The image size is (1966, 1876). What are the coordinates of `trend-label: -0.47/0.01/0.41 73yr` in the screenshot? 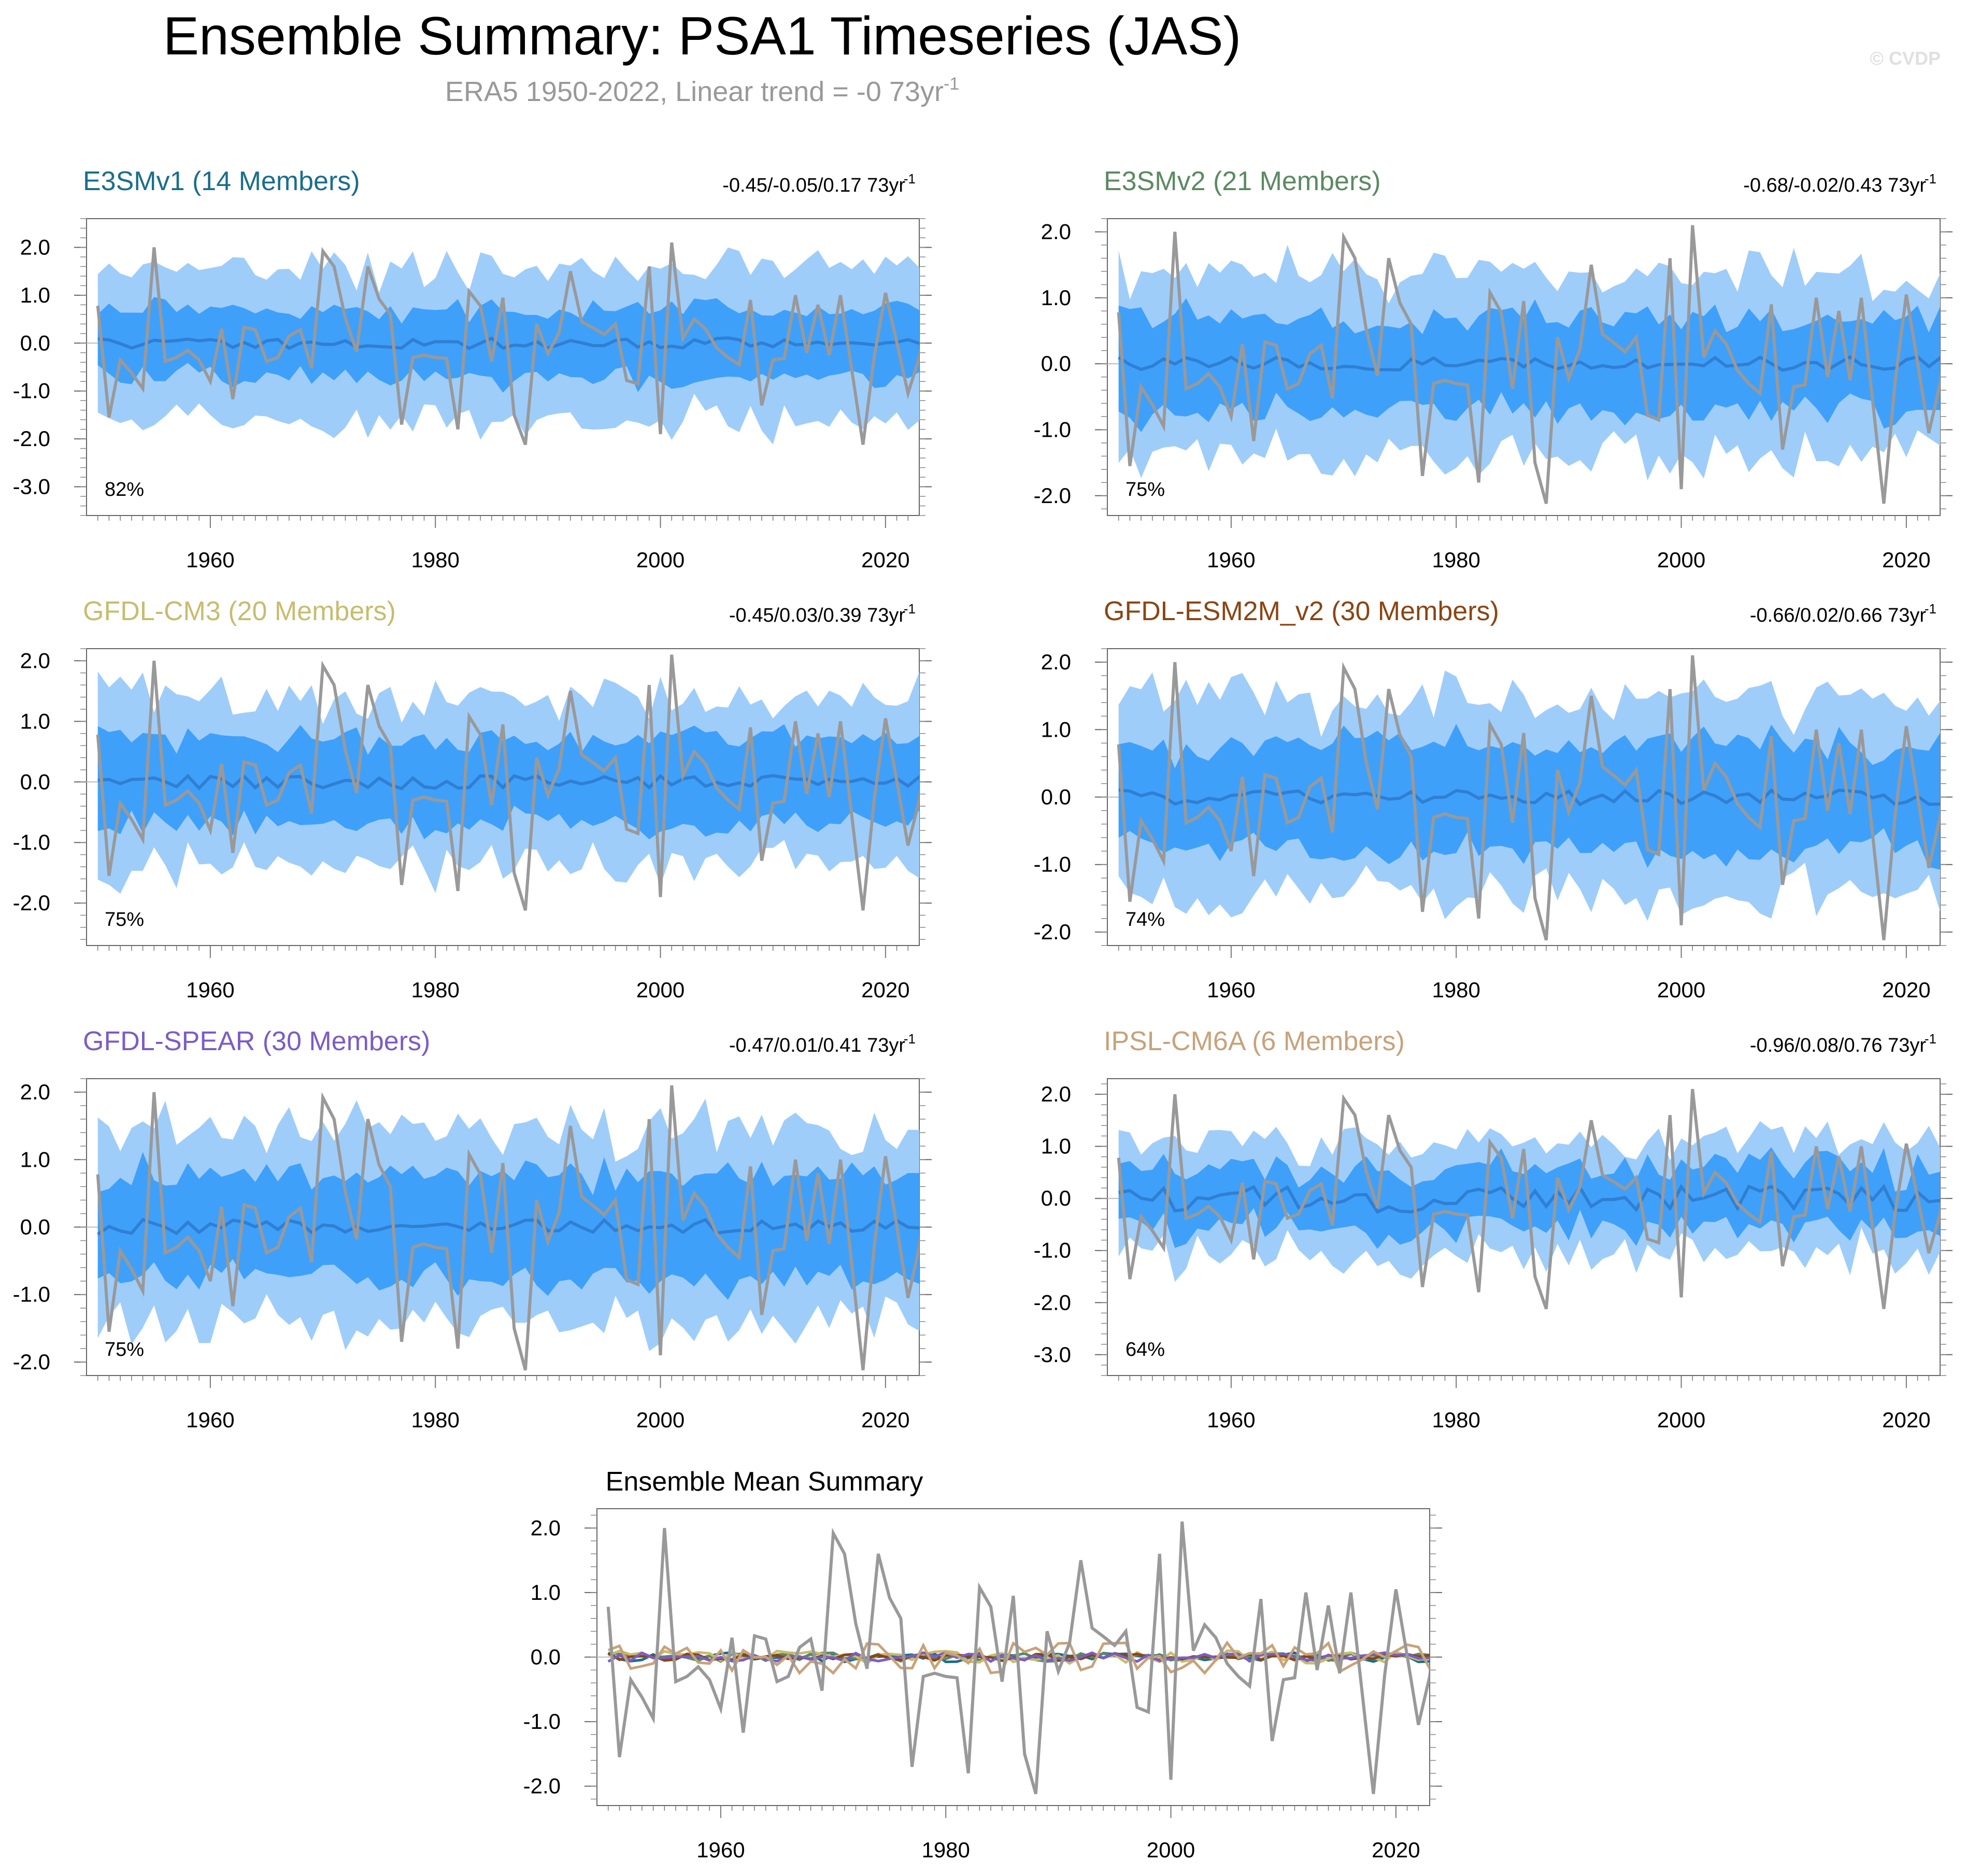 It's located at (817, 1045).